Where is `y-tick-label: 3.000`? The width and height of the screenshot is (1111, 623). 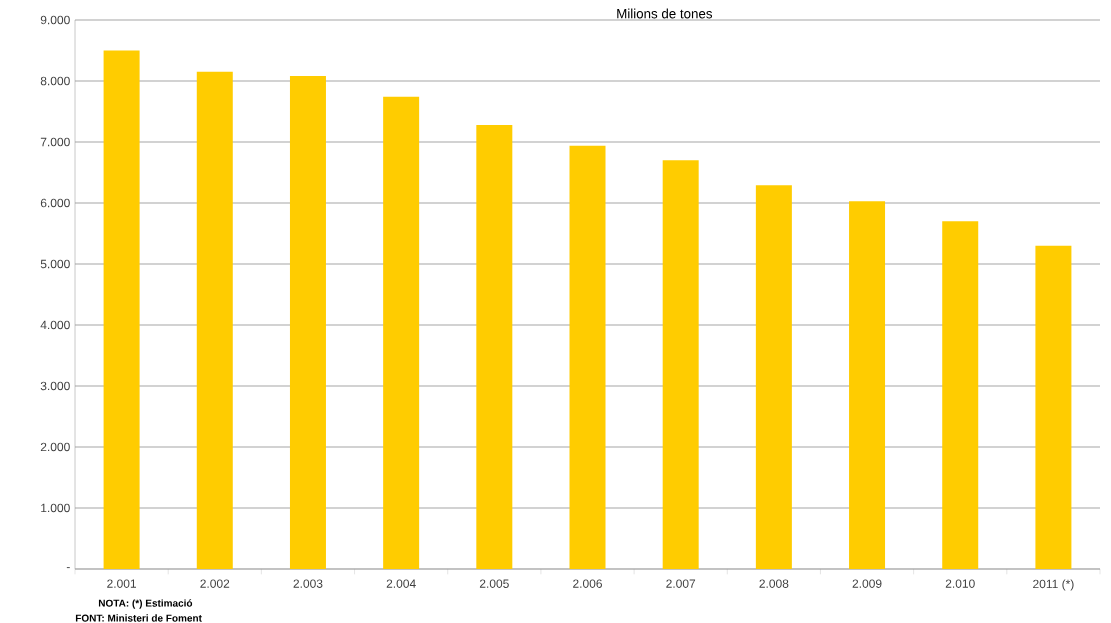
y-tick-label: 3.000 is located at coordinates (55, 386).